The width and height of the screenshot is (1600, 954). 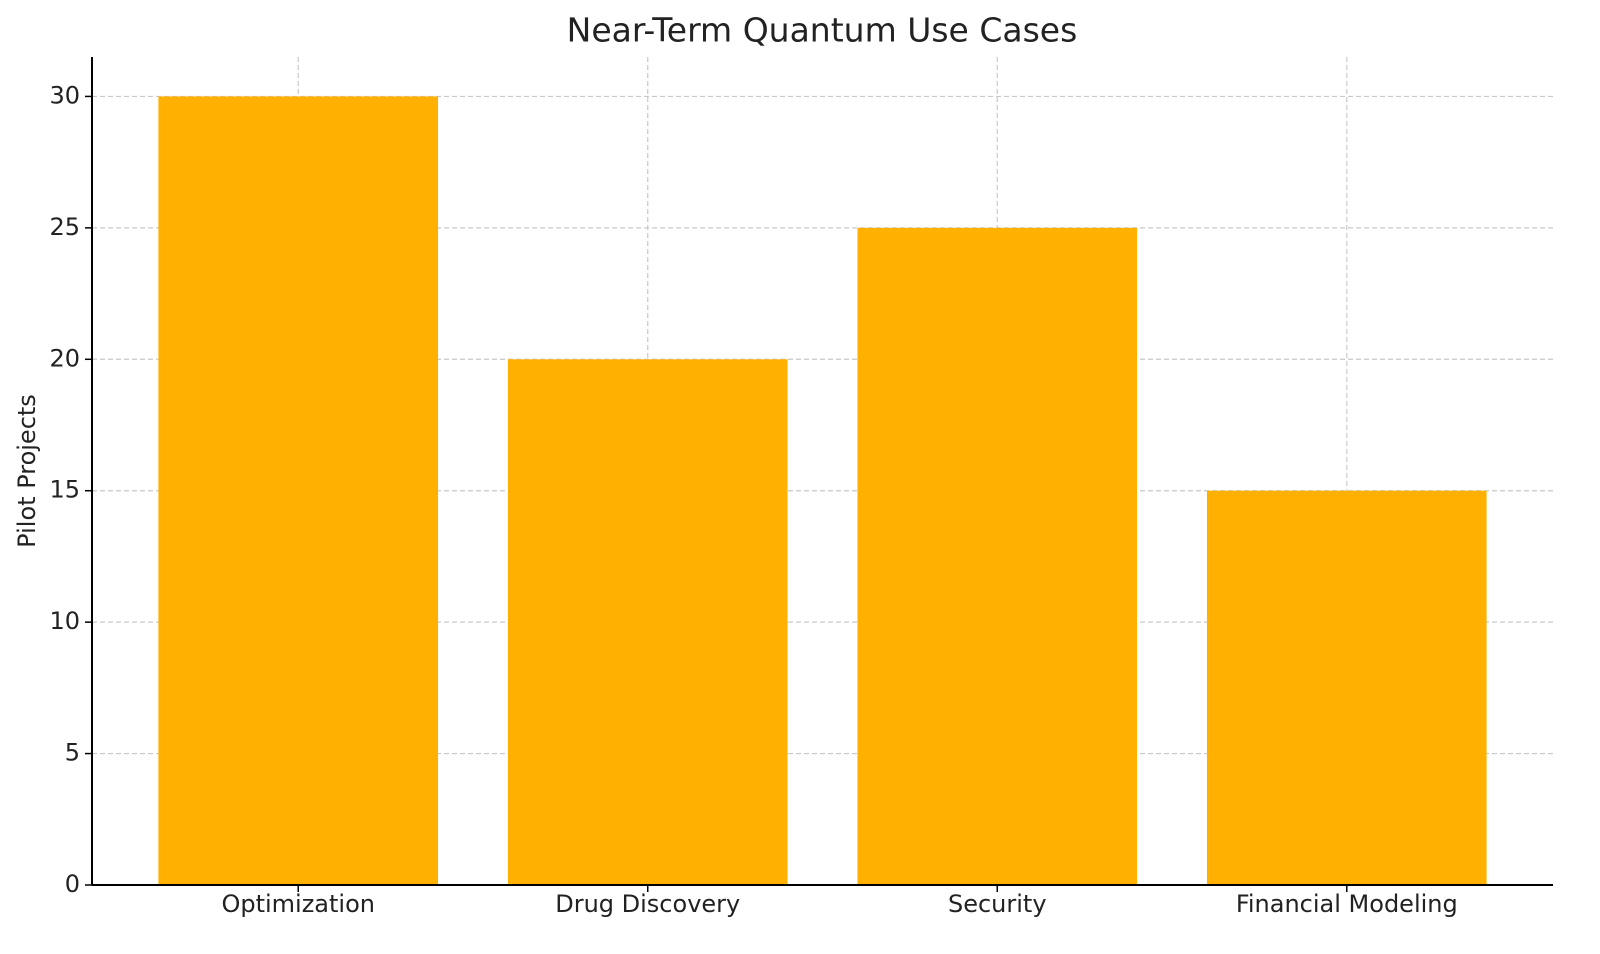 I want to click on x-tick-label: Security, so click(x=997, y=904).